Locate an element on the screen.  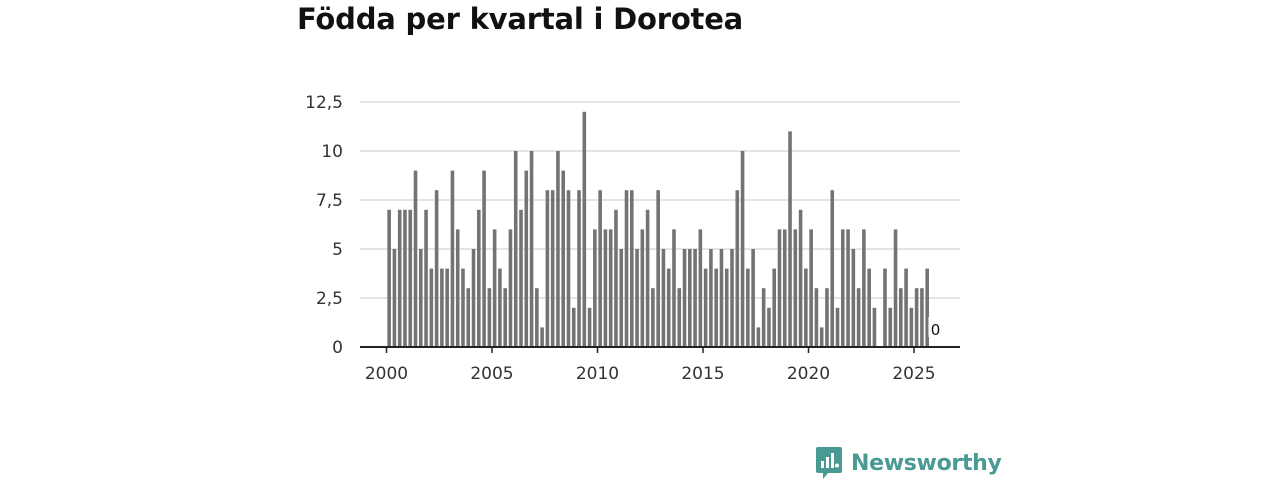
y-tick-label: 0 is located at coordinates (337, 348).